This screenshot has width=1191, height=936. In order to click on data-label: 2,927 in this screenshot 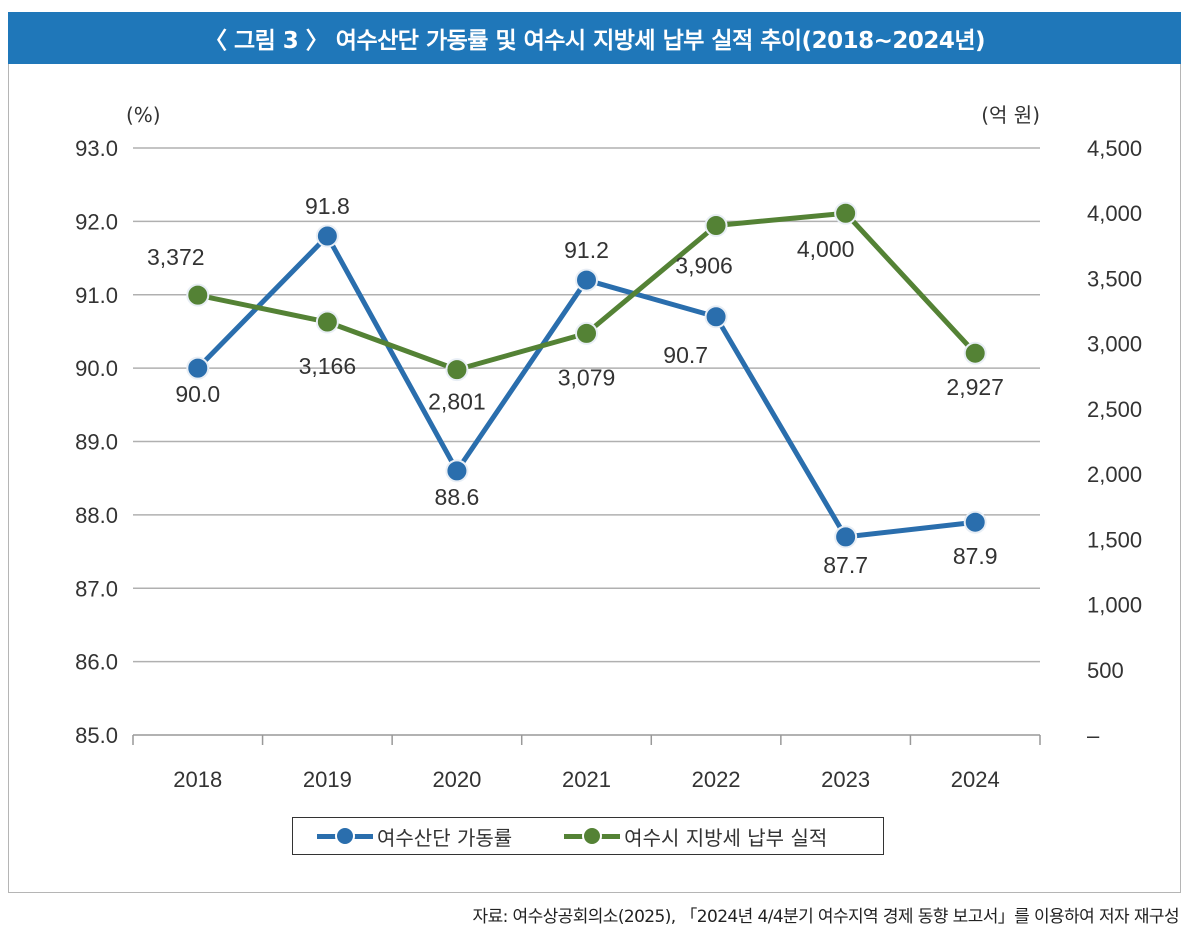, I will do `click(975, 387)`.